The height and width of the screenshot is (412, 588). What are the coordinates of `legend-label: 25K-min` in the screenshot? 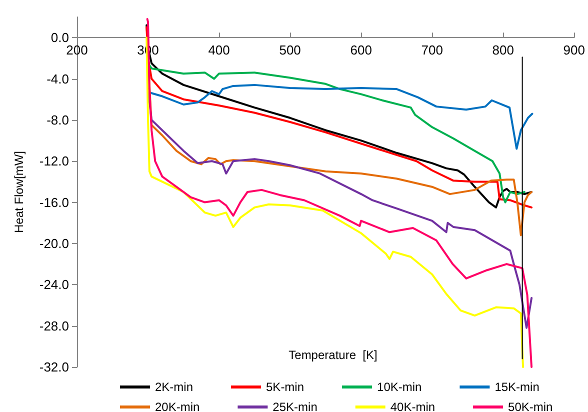 It's located at (295, 406).